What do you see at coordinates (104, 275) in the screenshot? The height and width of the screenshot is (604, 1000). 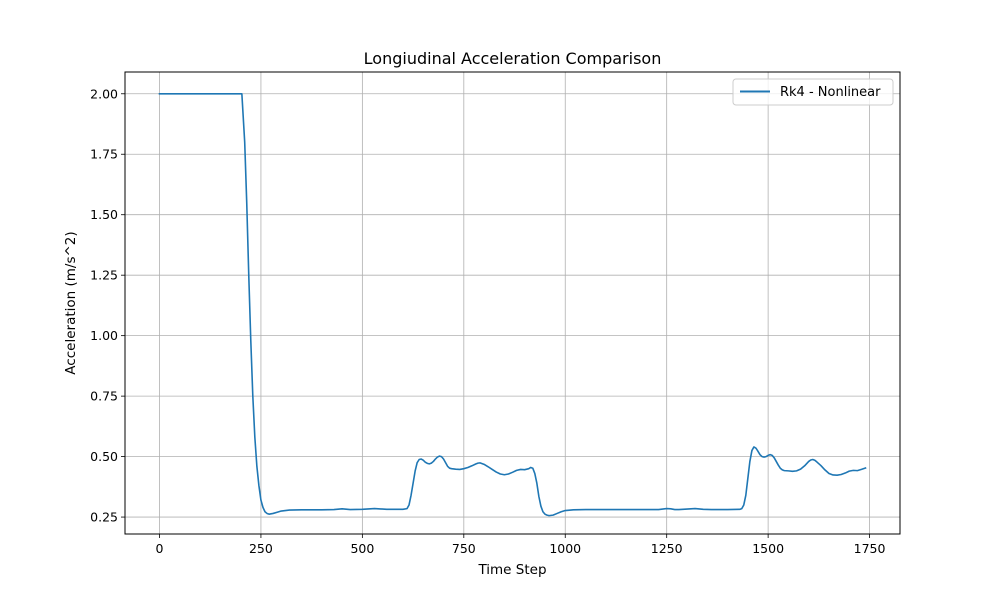 I see `y-tick-label: 1.25` at bounding box center [104, 275].